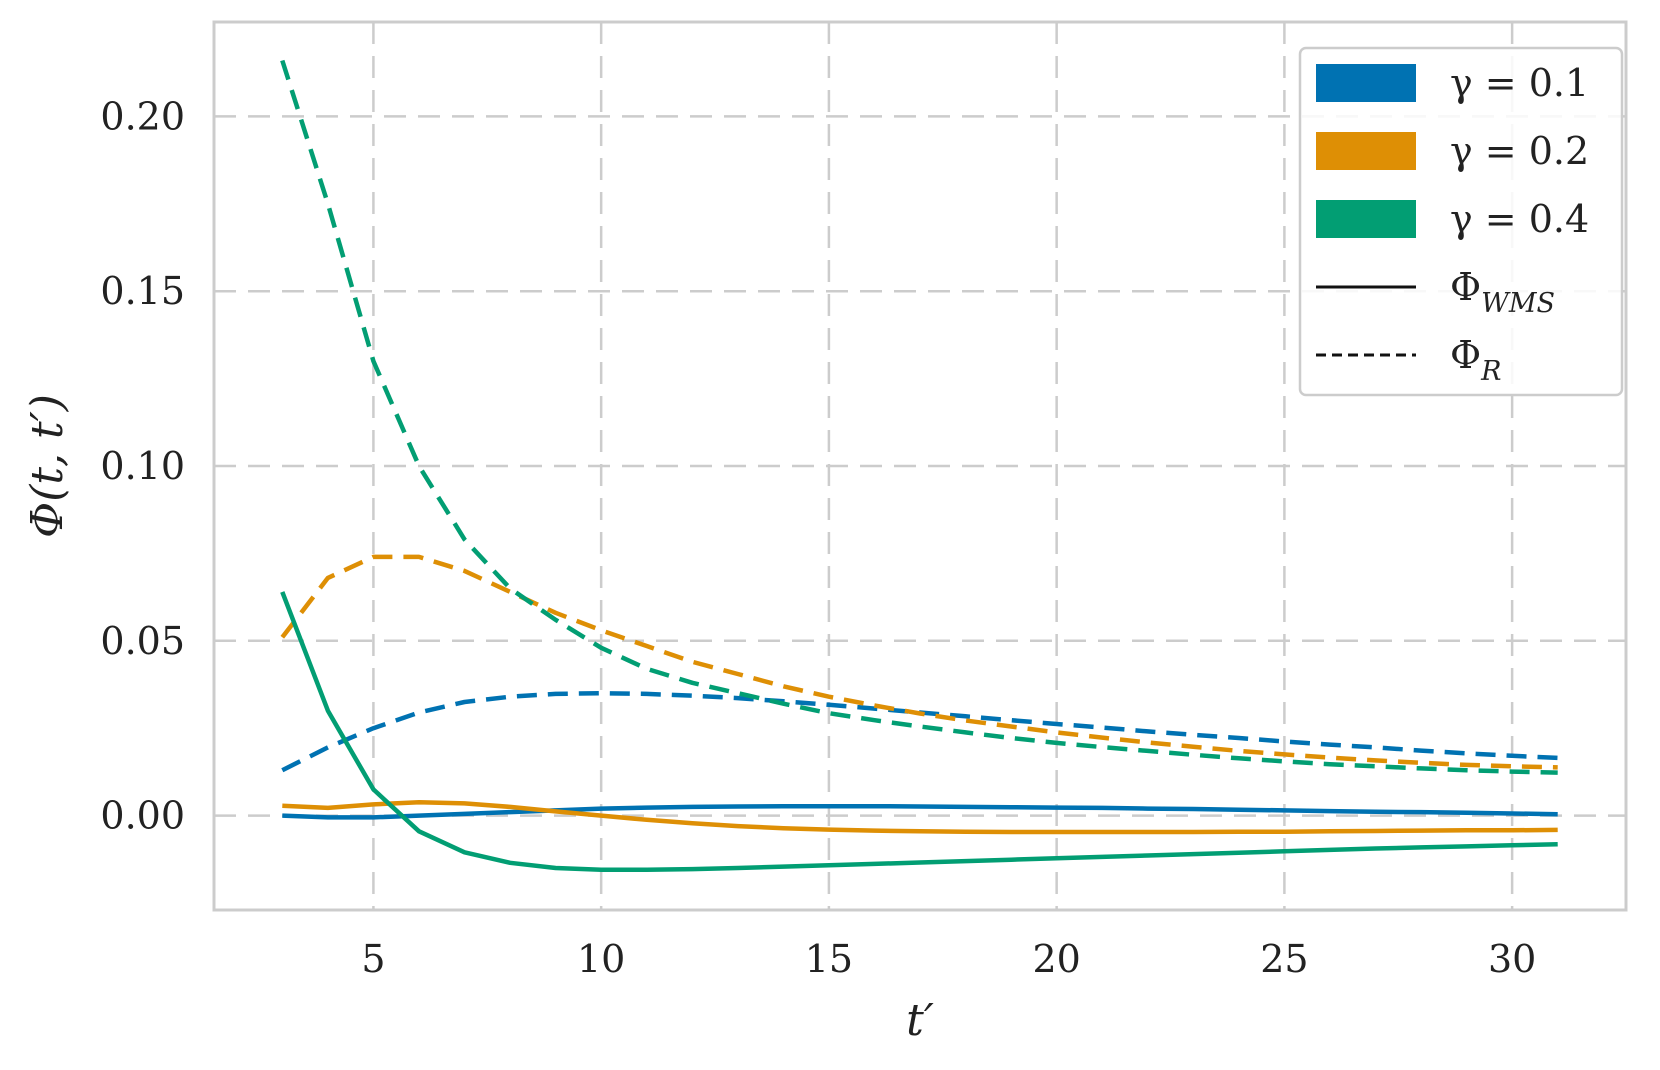 Image resolution: width=1660 pixels, height=1070 pixels. Describe the element at coordinates (1284, 959) in the screenshot. I see `x-tick-label: 25` at that location.